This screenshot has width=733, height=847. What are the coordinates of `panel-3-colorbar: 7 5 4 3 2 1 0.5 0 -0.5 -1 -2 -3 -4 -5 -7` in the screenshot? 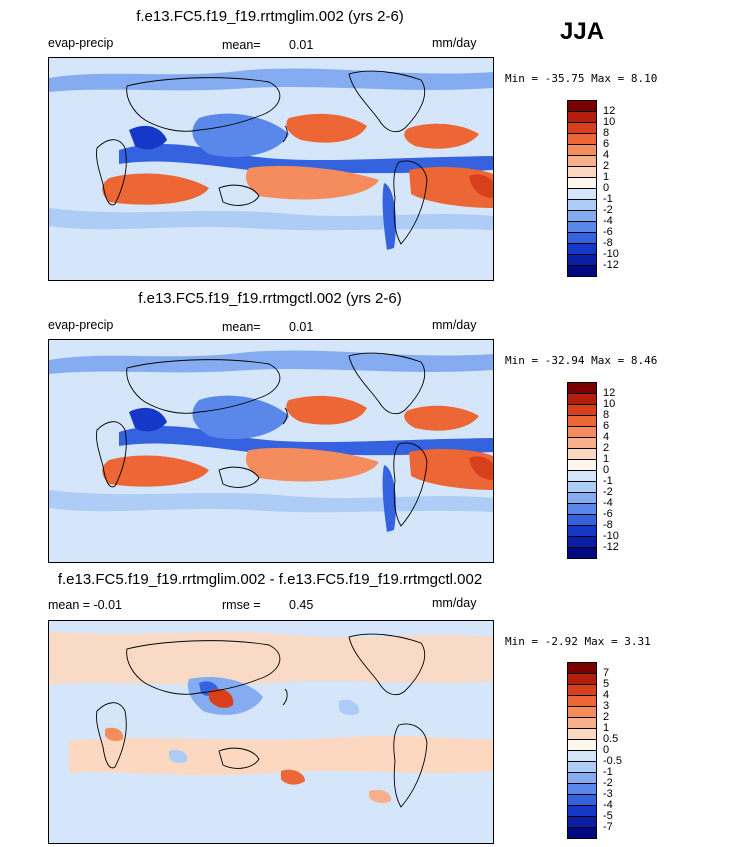 It's located at (594, 750).